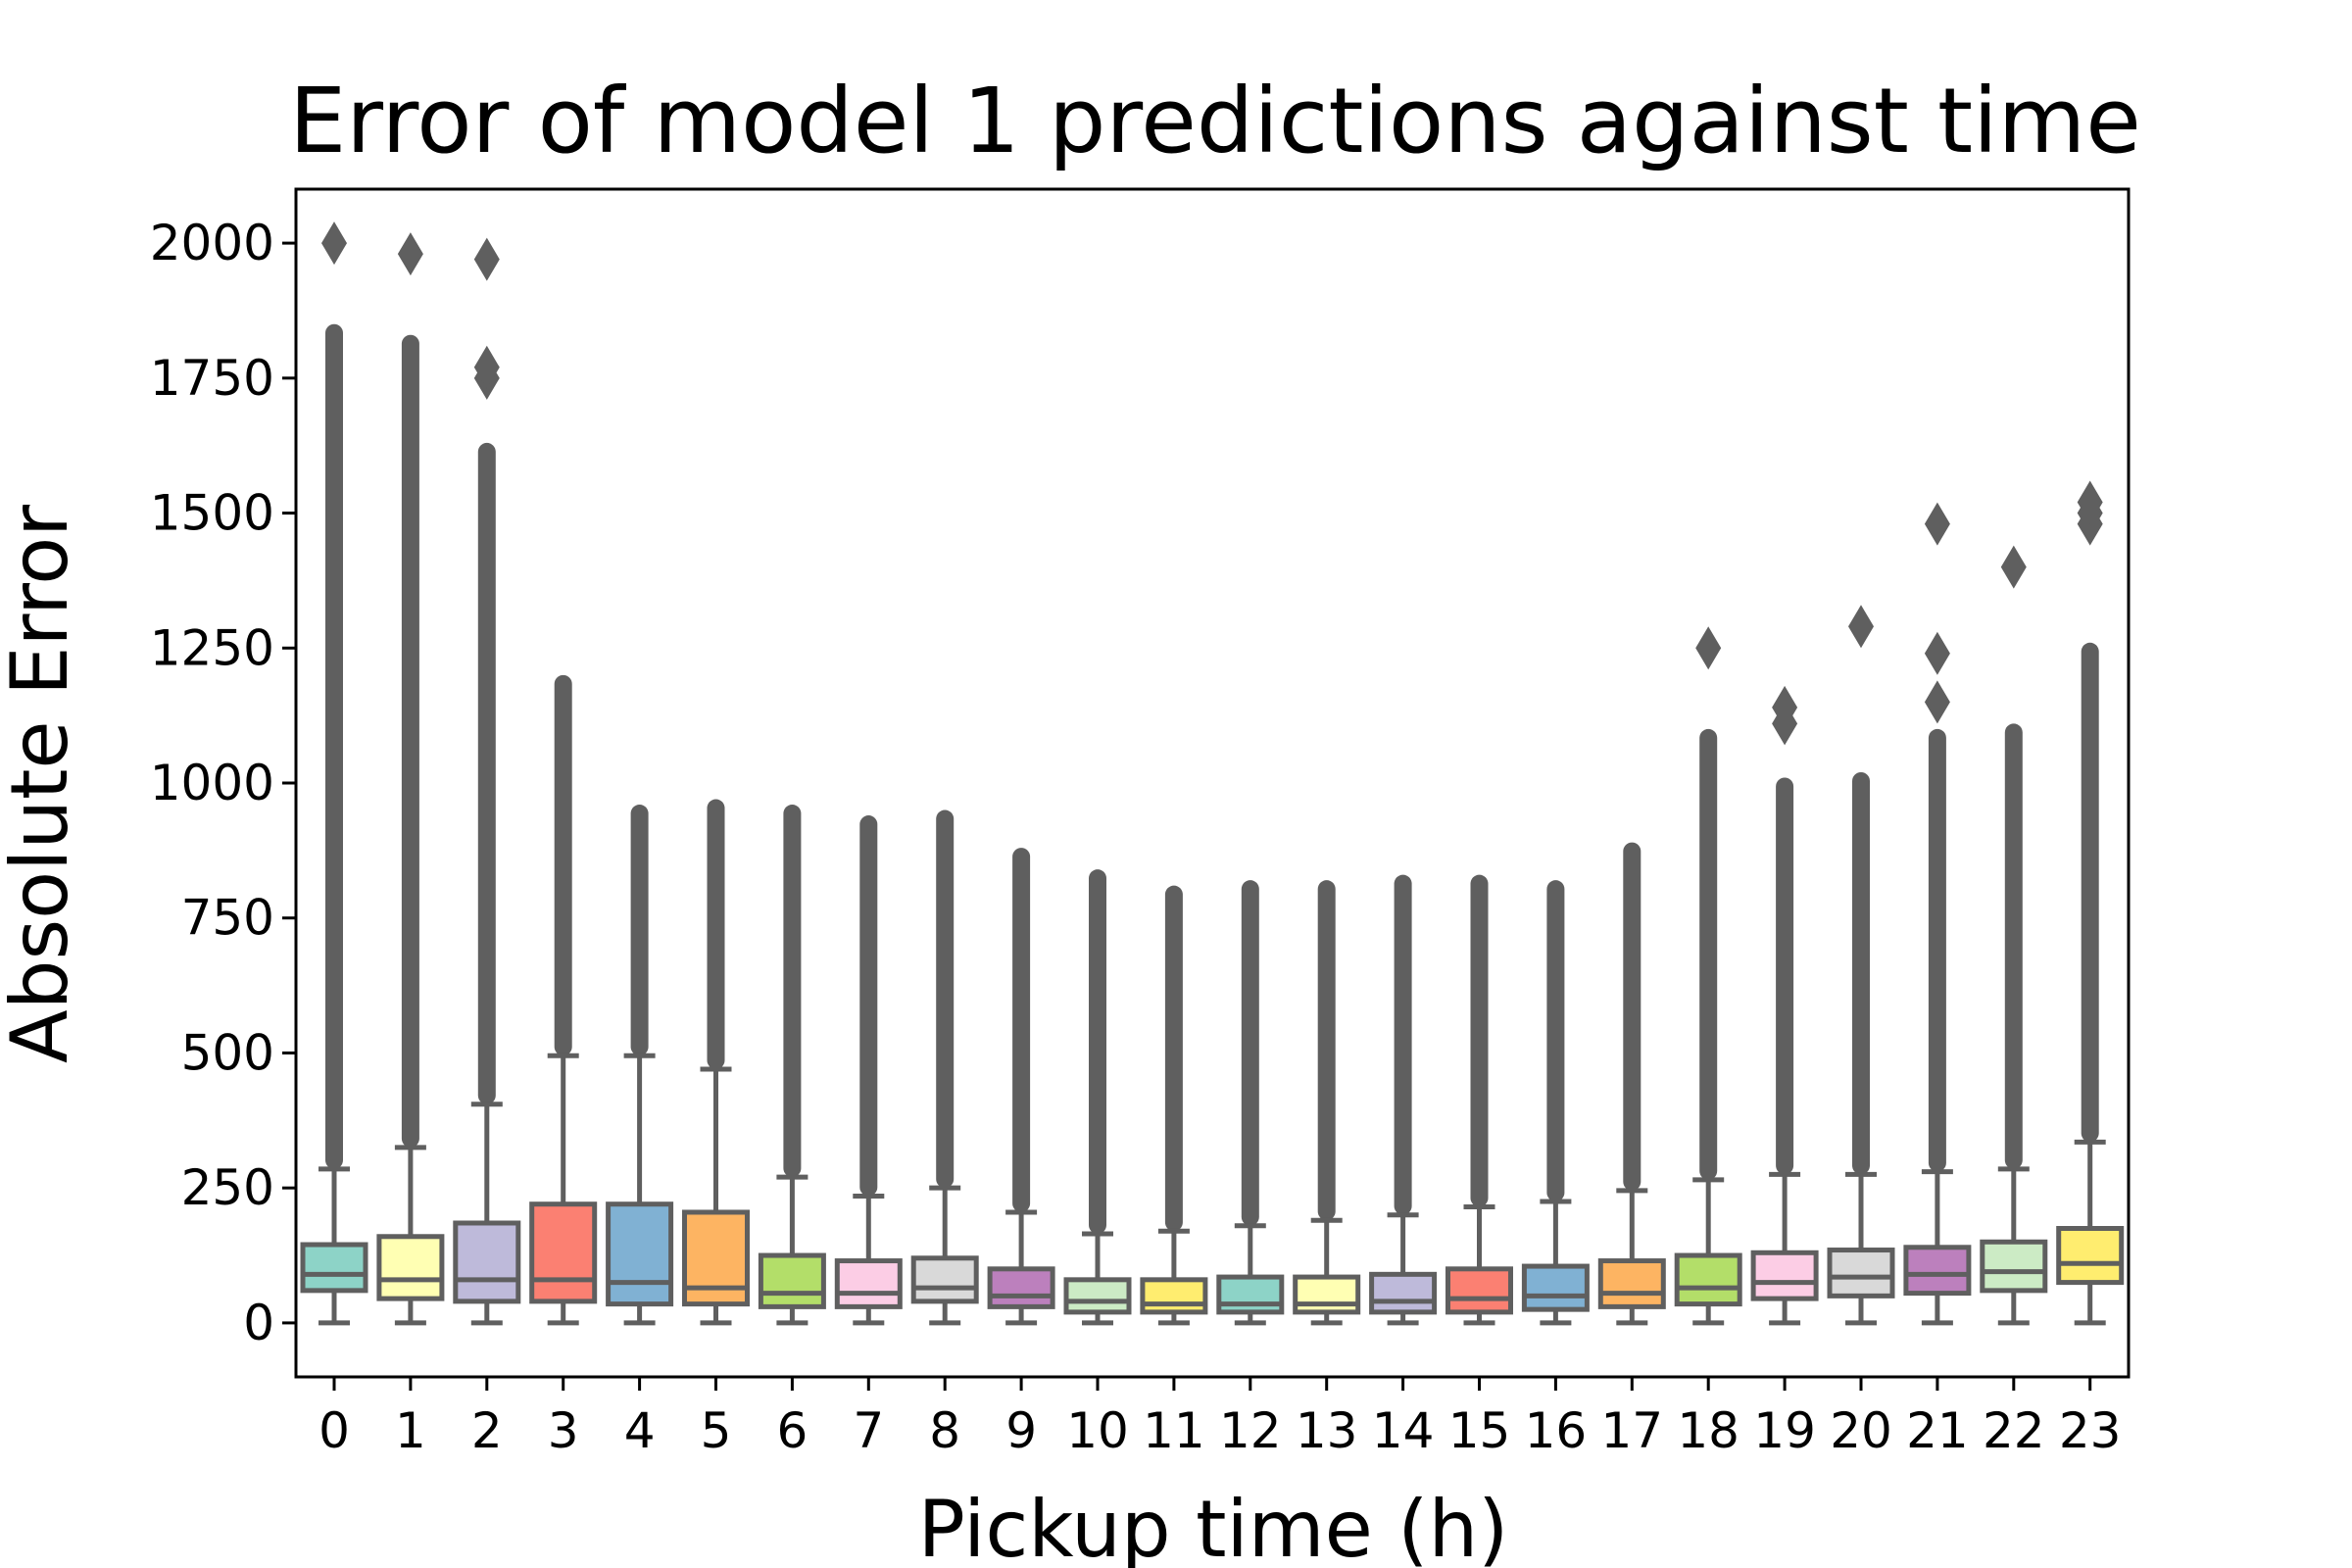  I want to click on x-tick-label: 20, so click(1861, 1430).